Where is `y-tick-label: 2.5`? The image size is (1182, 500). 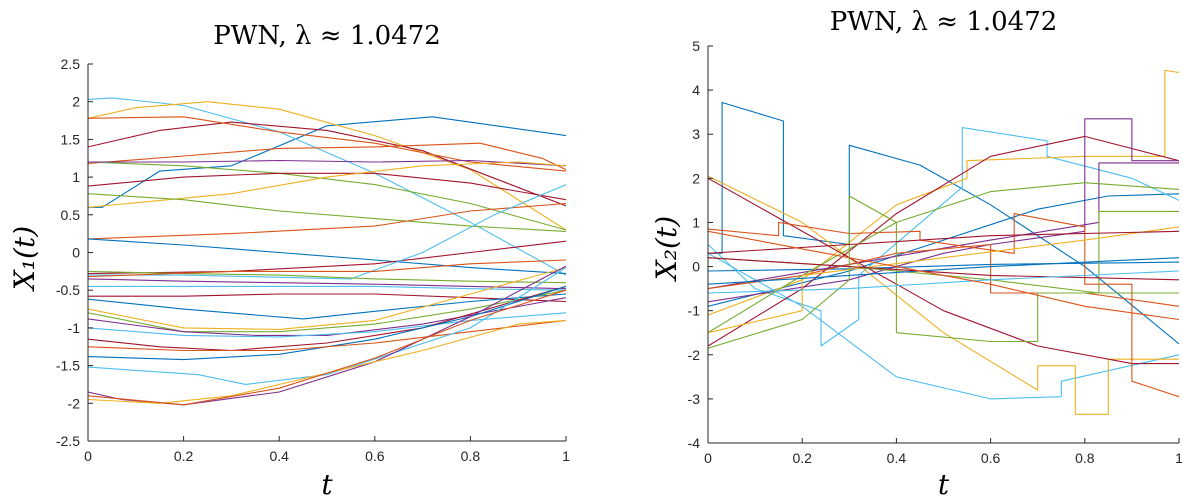 y-tick-label: 2.5 is located at coordinates (71, 64).